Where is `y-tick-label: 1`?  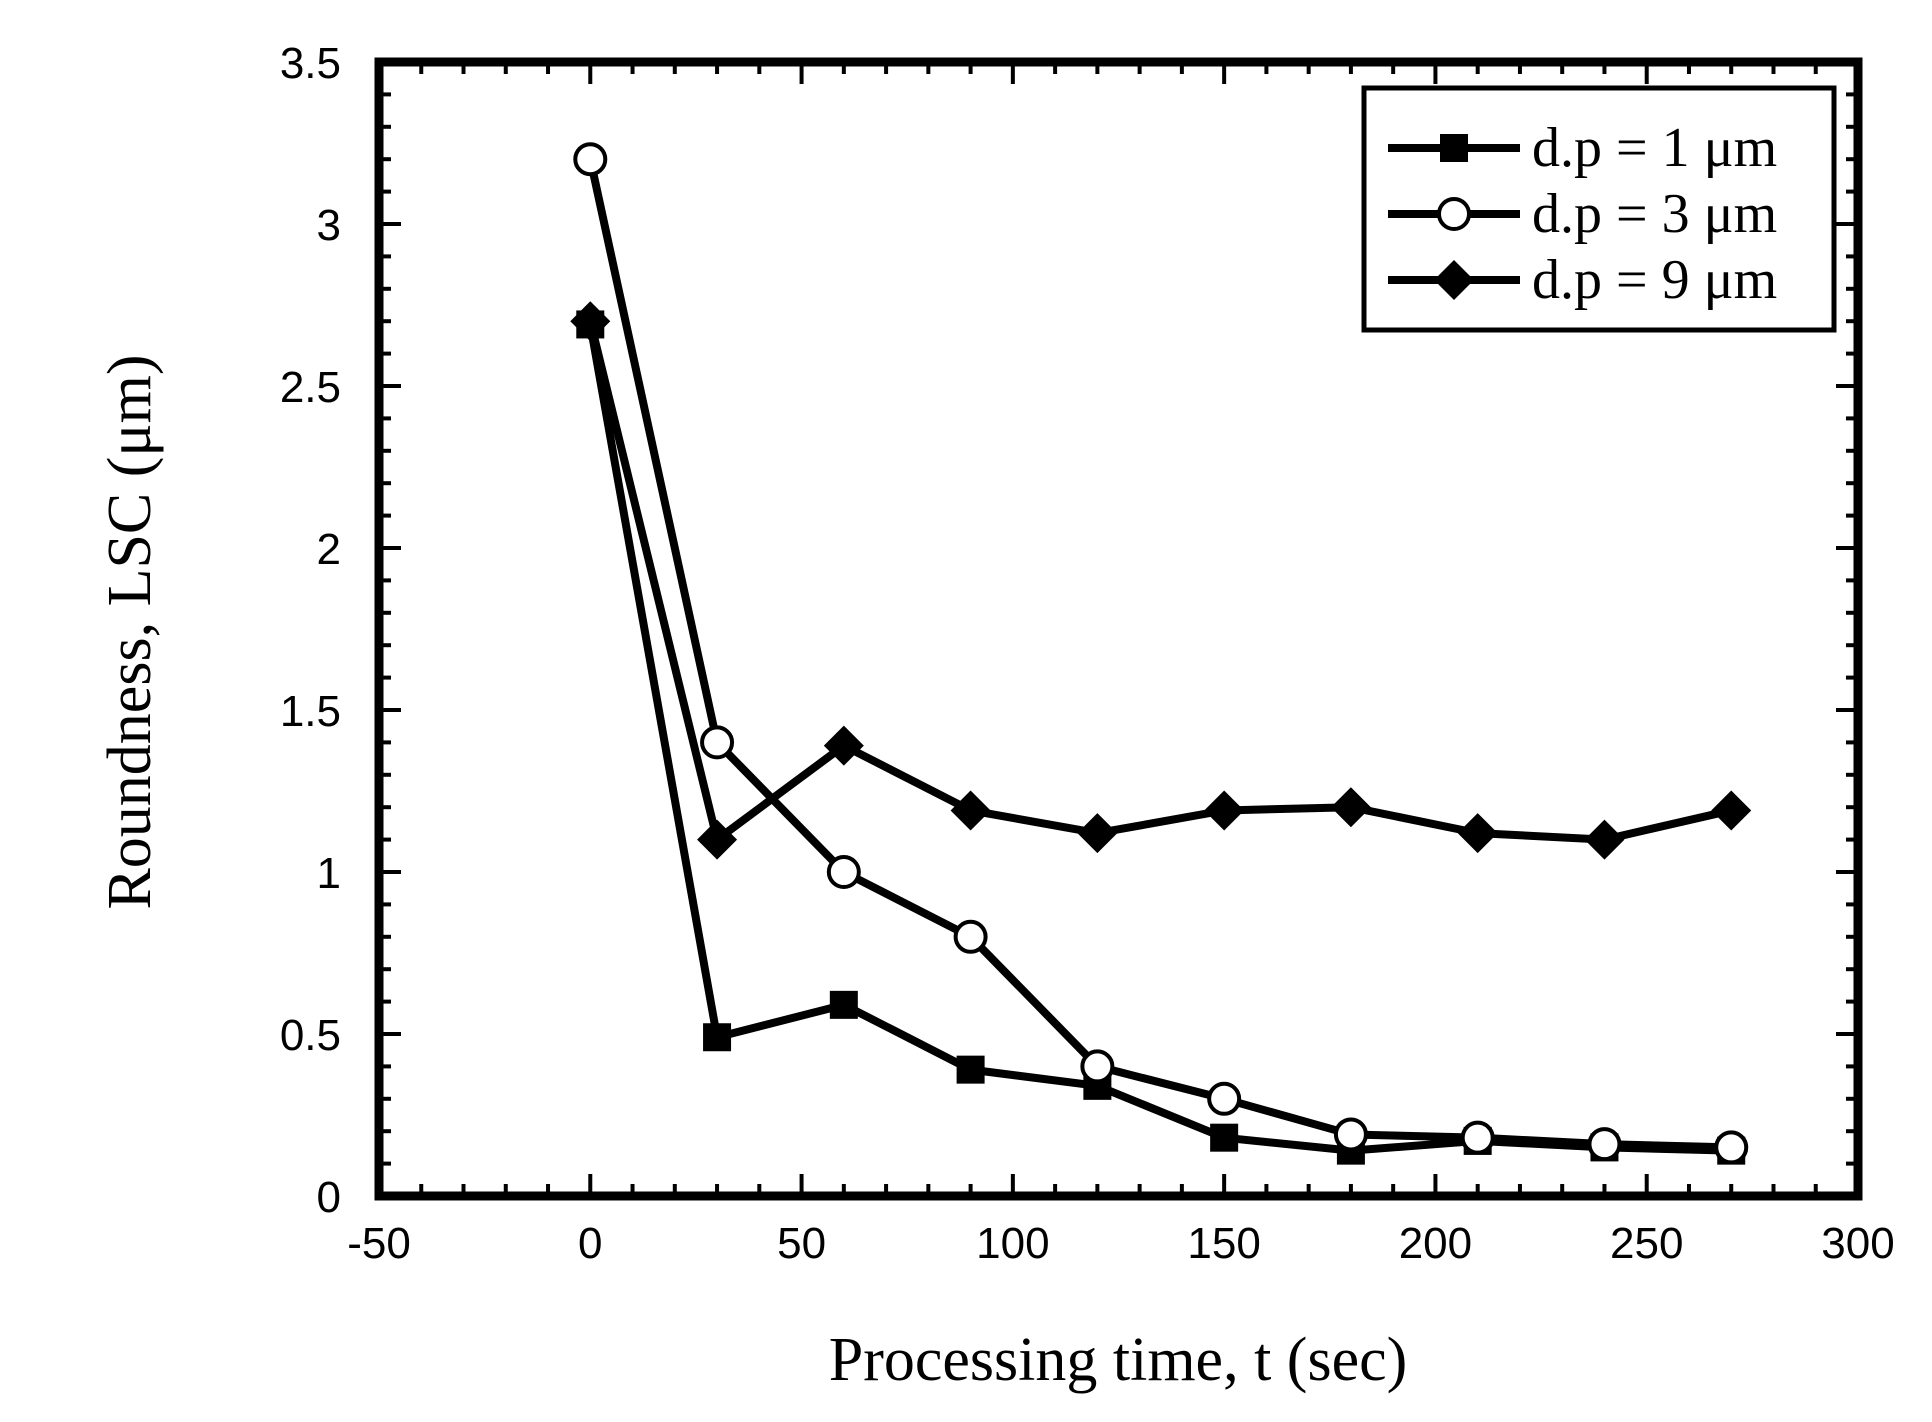
y-tick-label: 1 is located at coordinates (329, 873).